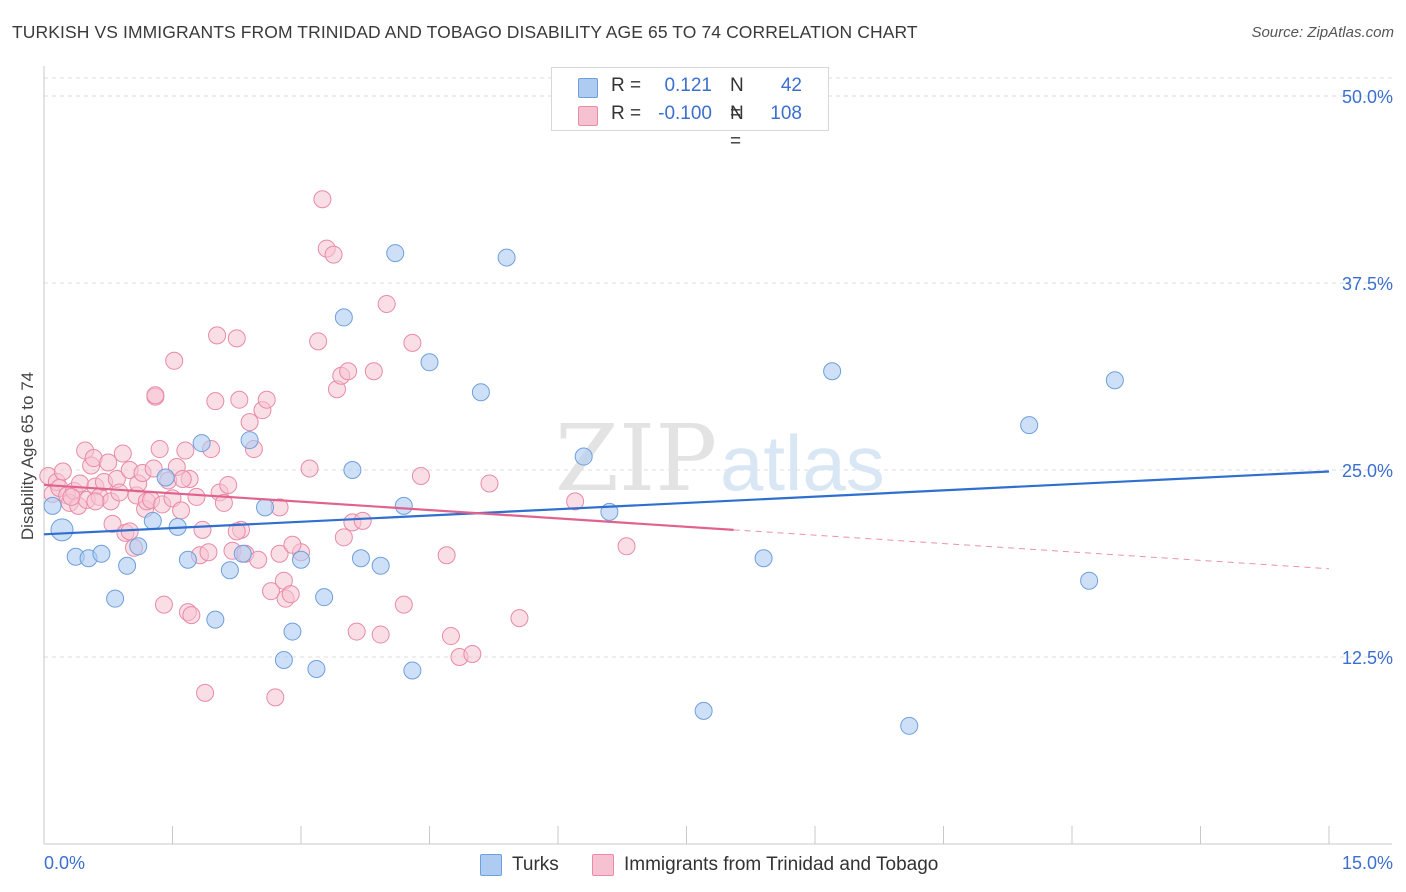  Describe the element at coordinates (1322, 32) in the screenshot. I see `source-label: Source: ZipAtlas.com` at that location.